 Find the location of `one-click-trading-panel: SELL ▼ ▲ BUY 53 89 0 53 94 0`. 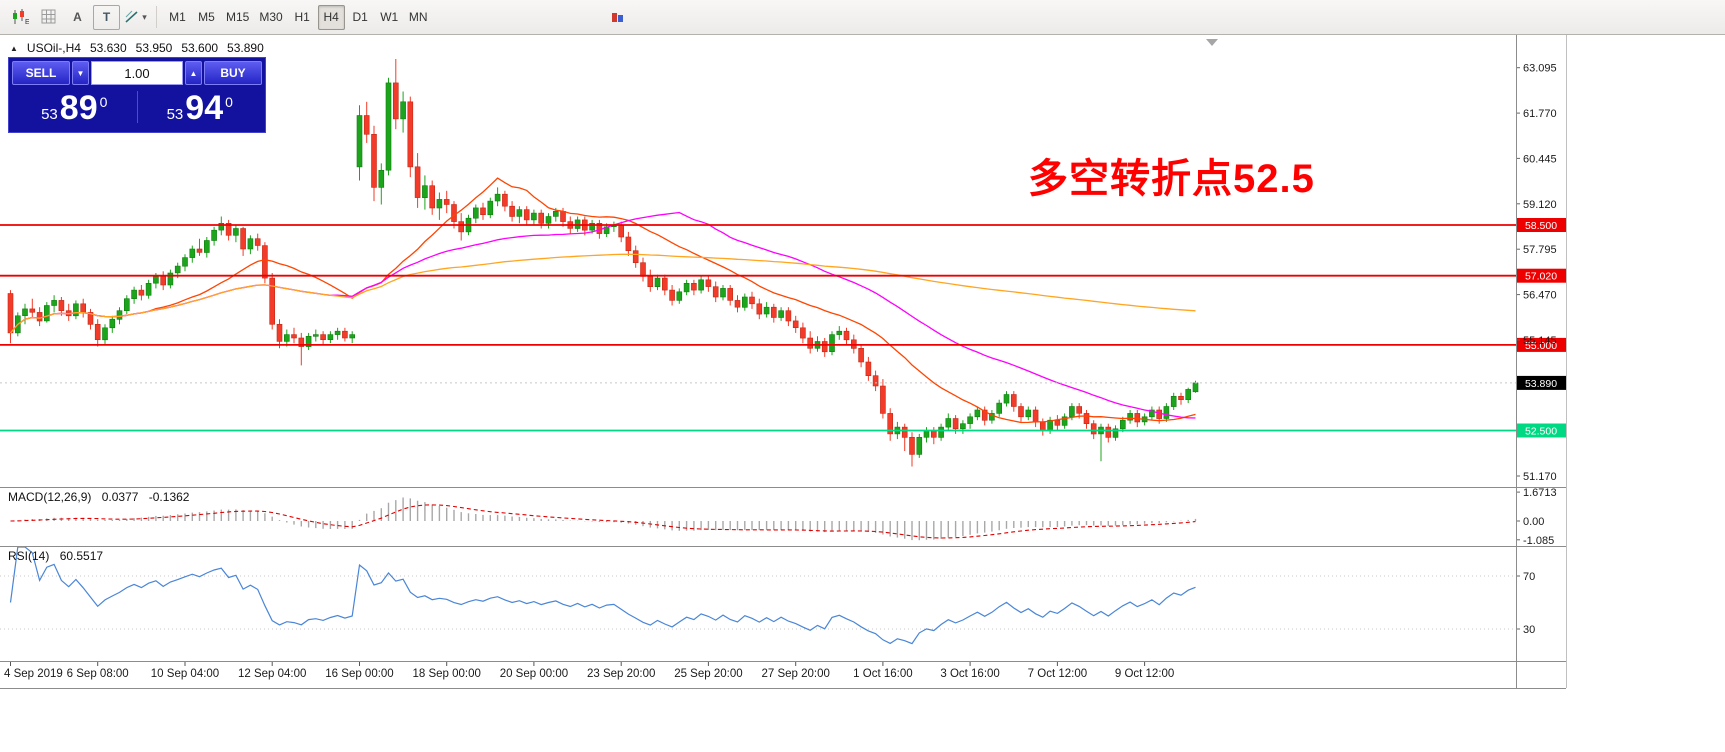

one-click-trading-panel: SELL ▼ ▲ BUY 53 89 0 53 94 0 is located at coordinates (137, 95).